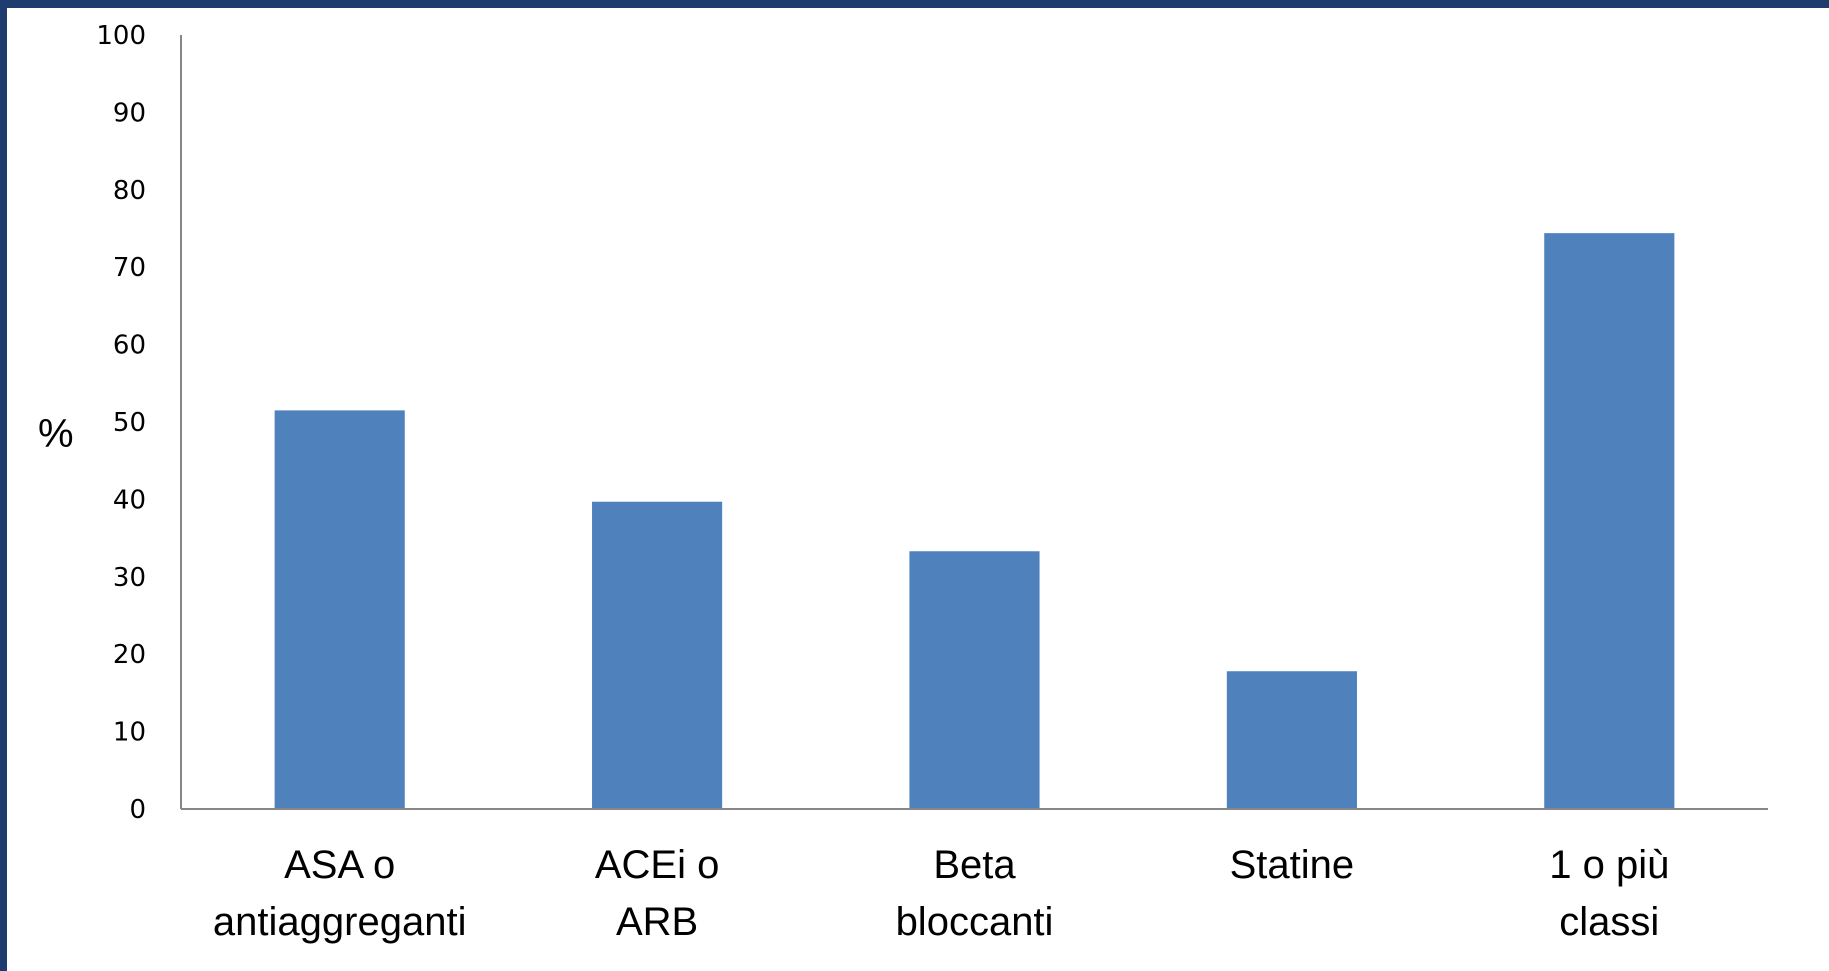 This screenshot has height=971, width=1829. Describe the element at coordinates (129, 268) in the screenshot. I see `y-tick-label: 70` at that location.